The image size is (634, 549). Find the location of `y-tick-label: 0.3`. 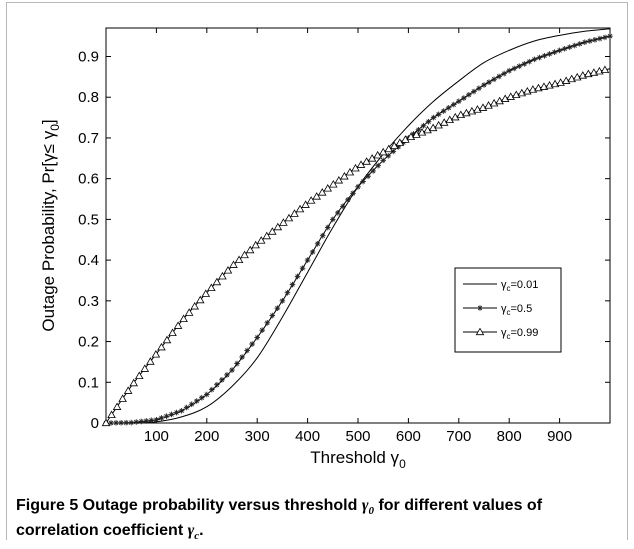

y-tick-label: 0.3 is located at coordinates (88, 301).